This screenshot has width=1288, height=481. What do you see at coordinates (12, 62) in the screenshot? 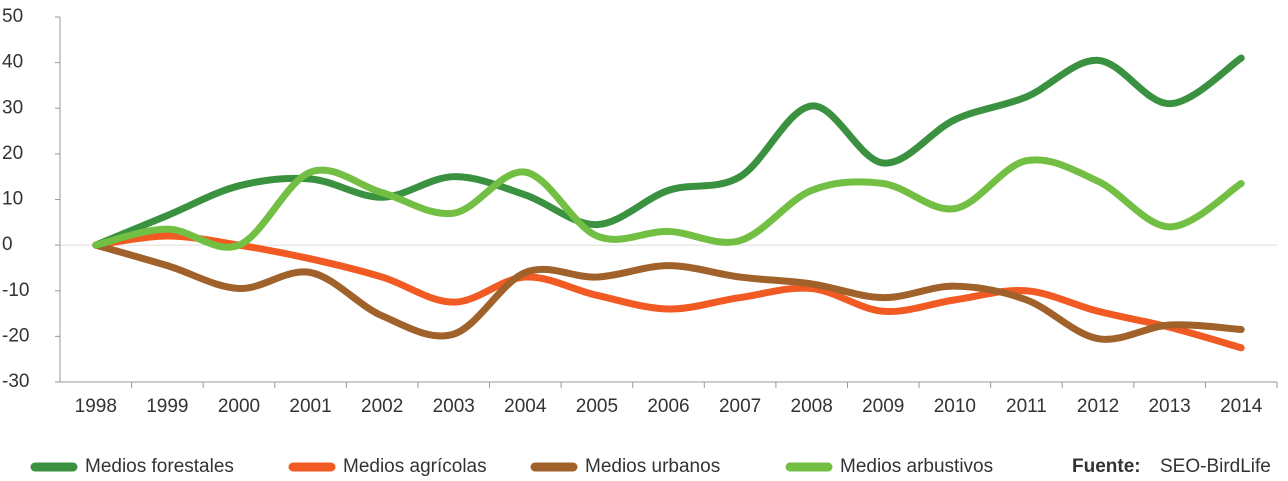
I see `y-tick-label: 40` at bounding box center [12, 62].